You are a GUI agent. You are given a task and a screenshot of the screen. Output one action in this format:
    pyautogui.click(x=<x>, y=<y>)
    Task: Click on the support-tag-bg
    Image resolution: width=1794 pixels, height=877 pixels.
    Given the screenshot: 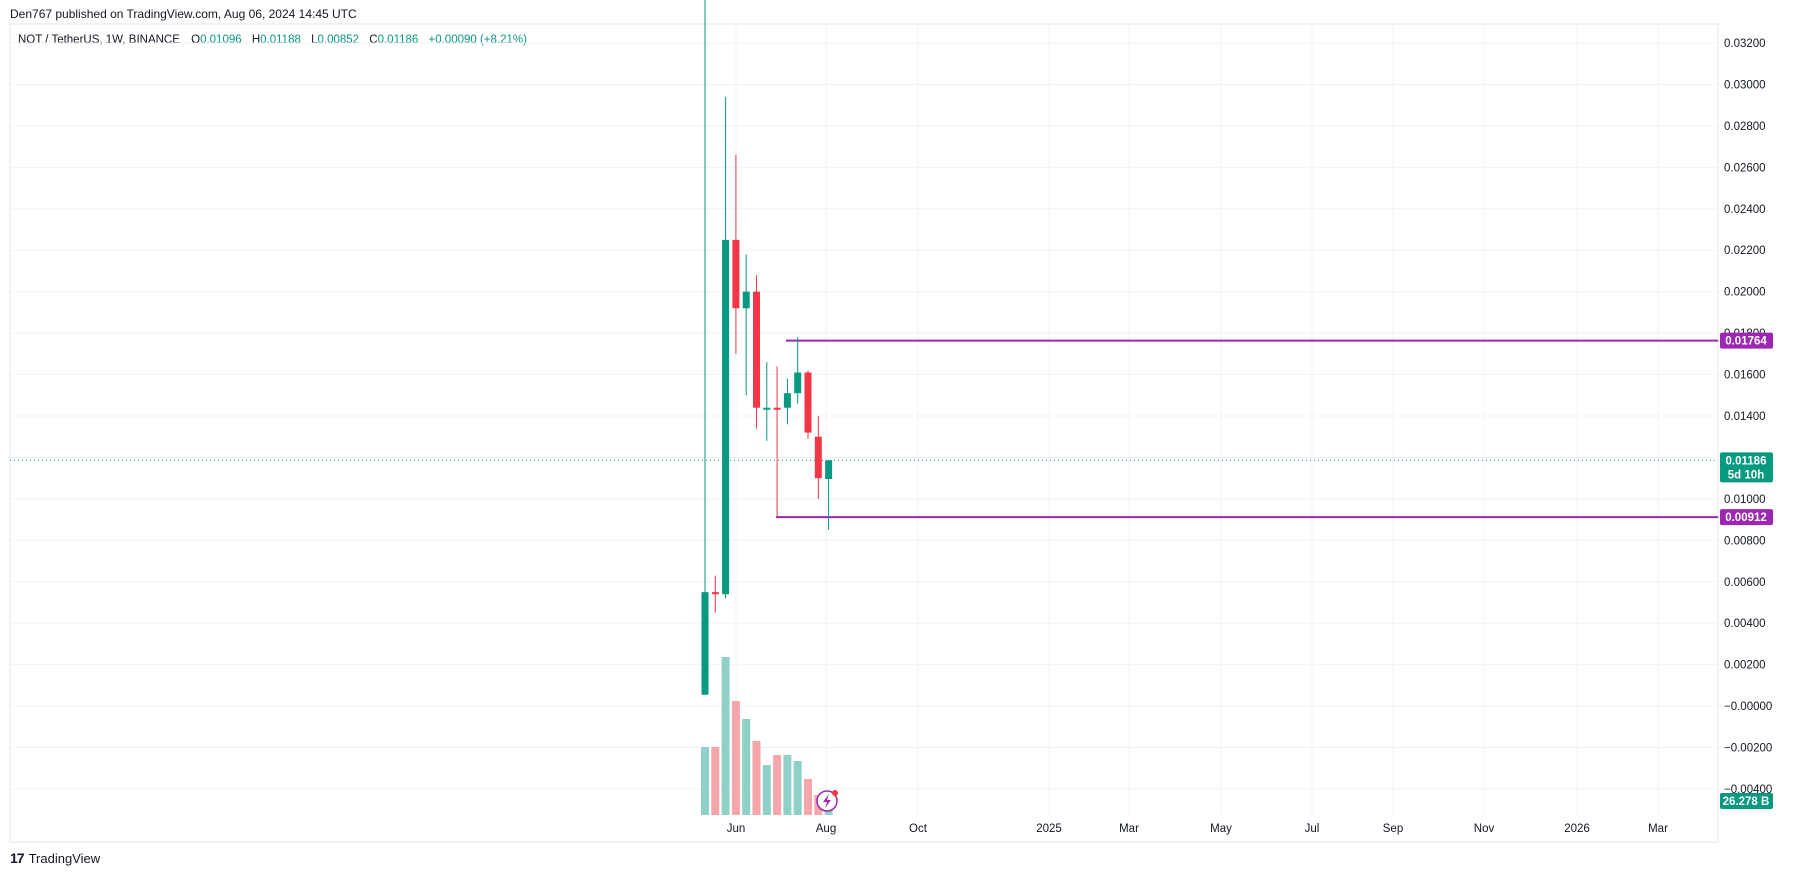 What is the action you would take?
    pyautogui.click(x=1746, y=517)
    